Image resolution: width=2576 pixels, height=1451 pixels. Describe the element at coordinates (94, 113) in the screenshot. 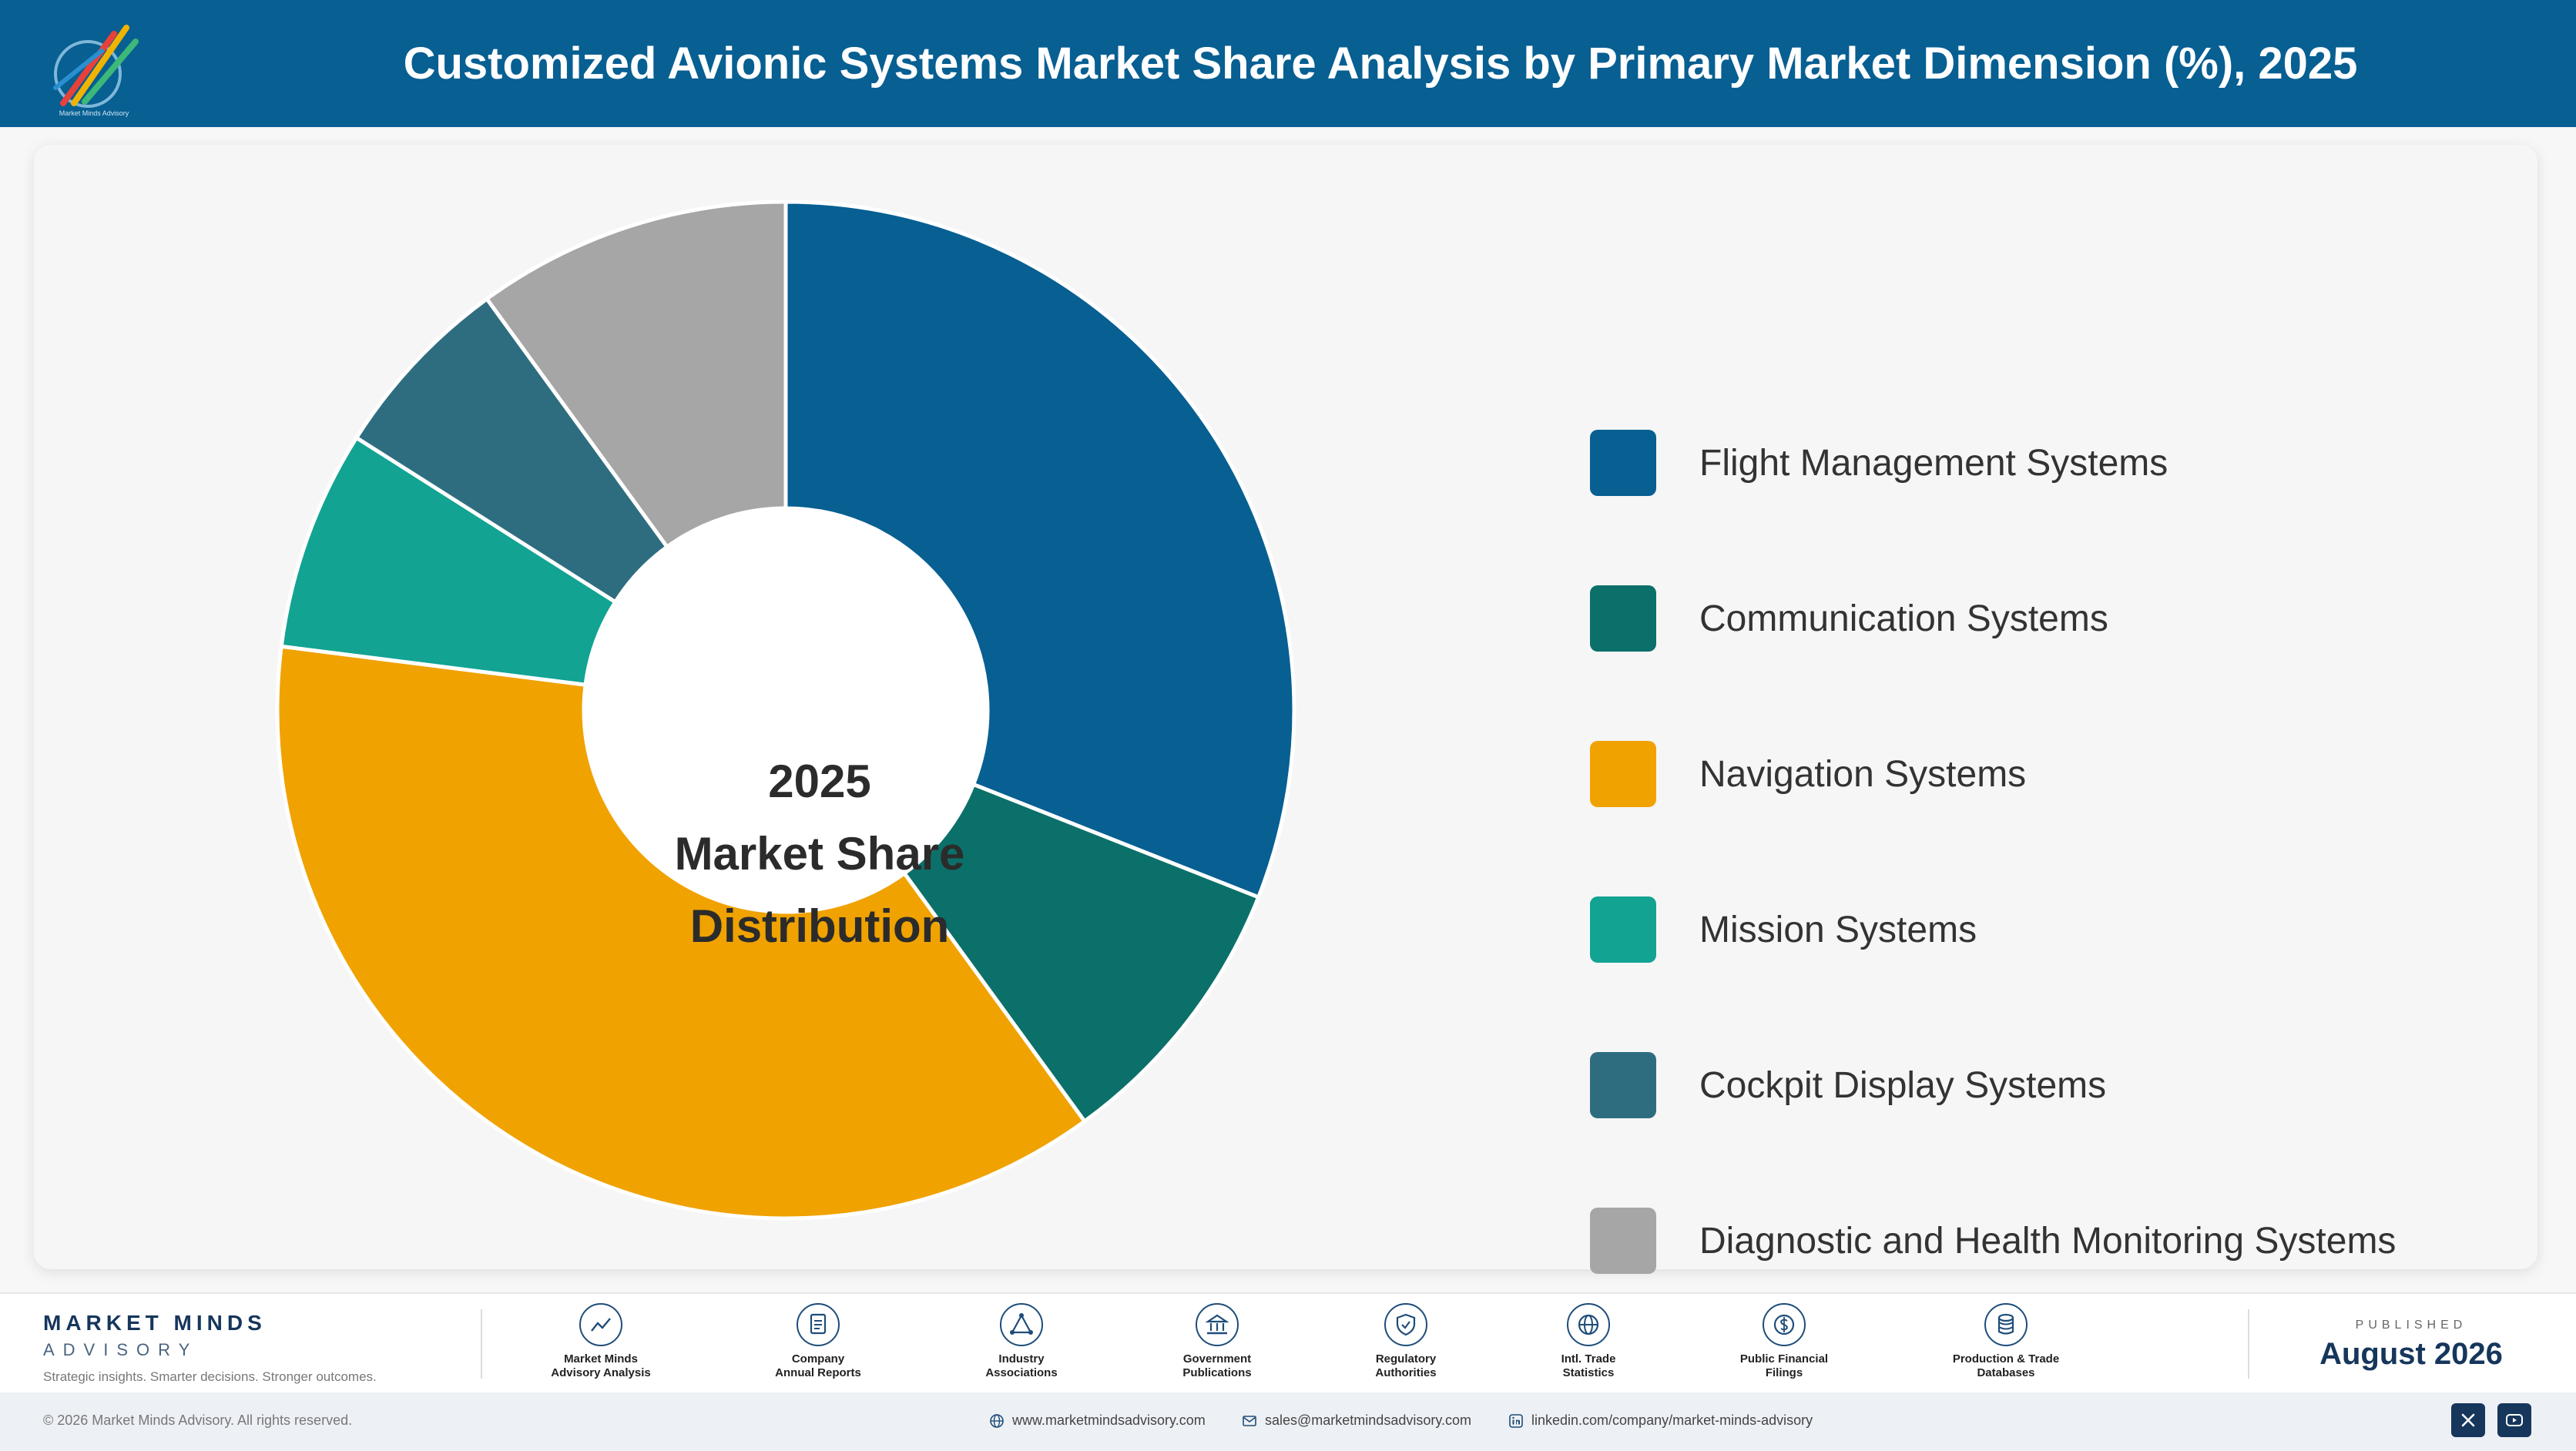

I see `logo-tagline: Market Minds Advisory` at that location.